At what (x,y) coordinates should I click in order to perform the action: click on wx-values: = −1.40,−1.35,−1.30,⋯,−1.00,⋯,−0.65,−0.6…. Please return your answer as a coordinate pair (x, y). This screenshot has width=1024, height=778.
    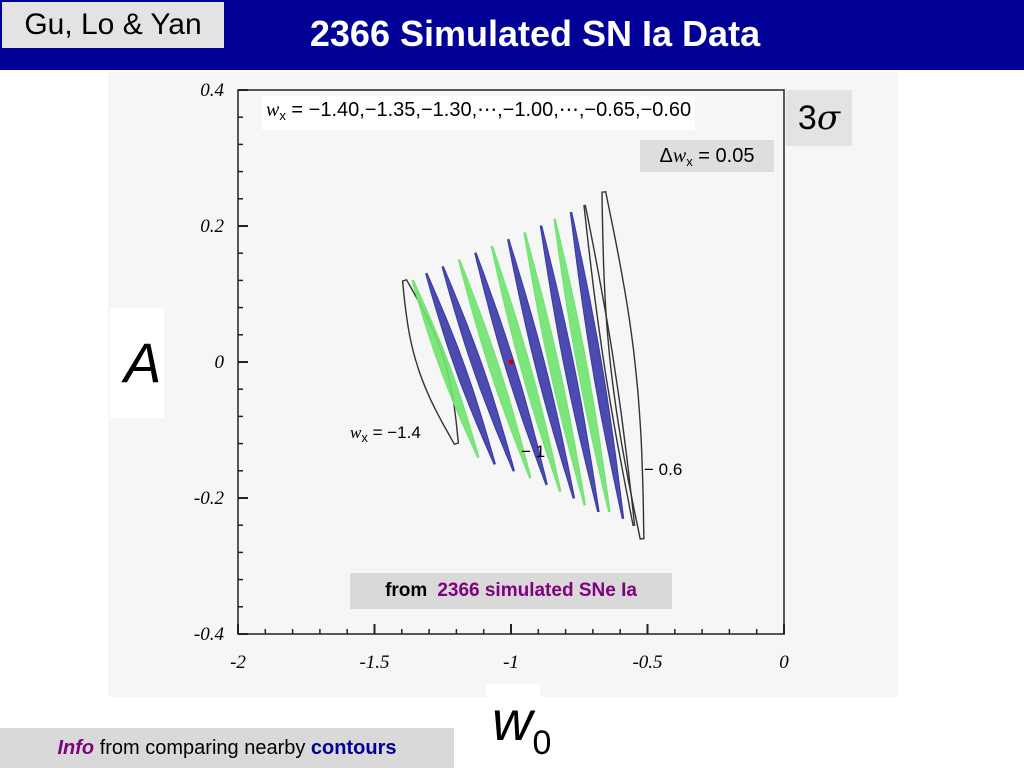
    Looking at the image, I should click on (491, 110).